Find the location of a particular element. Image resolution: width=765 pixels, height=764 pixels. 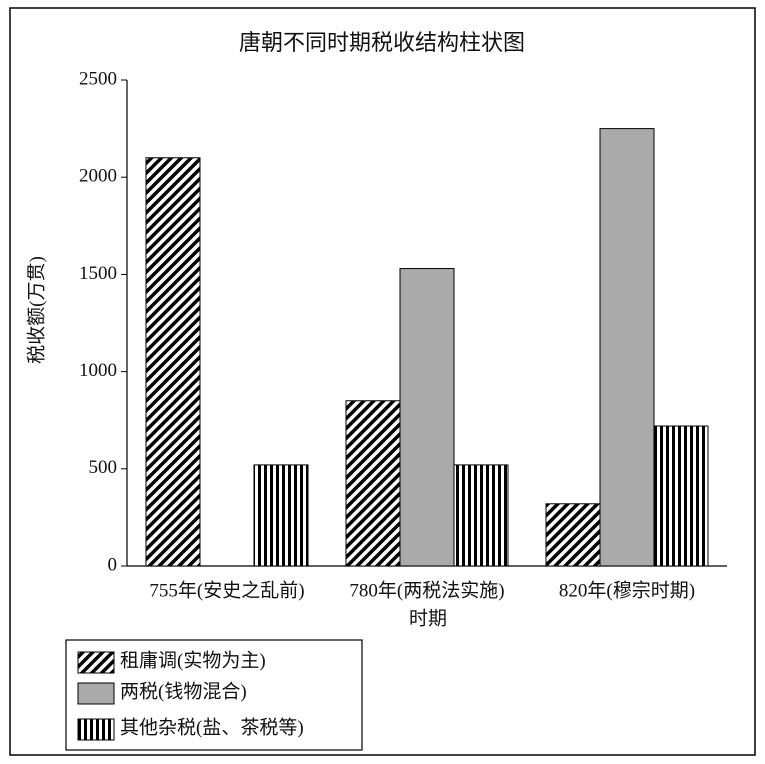

y-tick-label: 500 is located at coordinates (103, 467).